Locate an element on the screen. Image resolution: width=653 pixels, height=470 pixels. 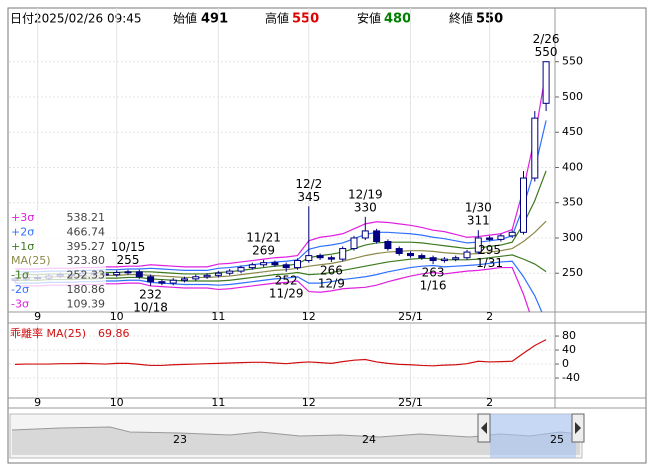
annotation-date: 12/9 is located at coordinates (331, 283).